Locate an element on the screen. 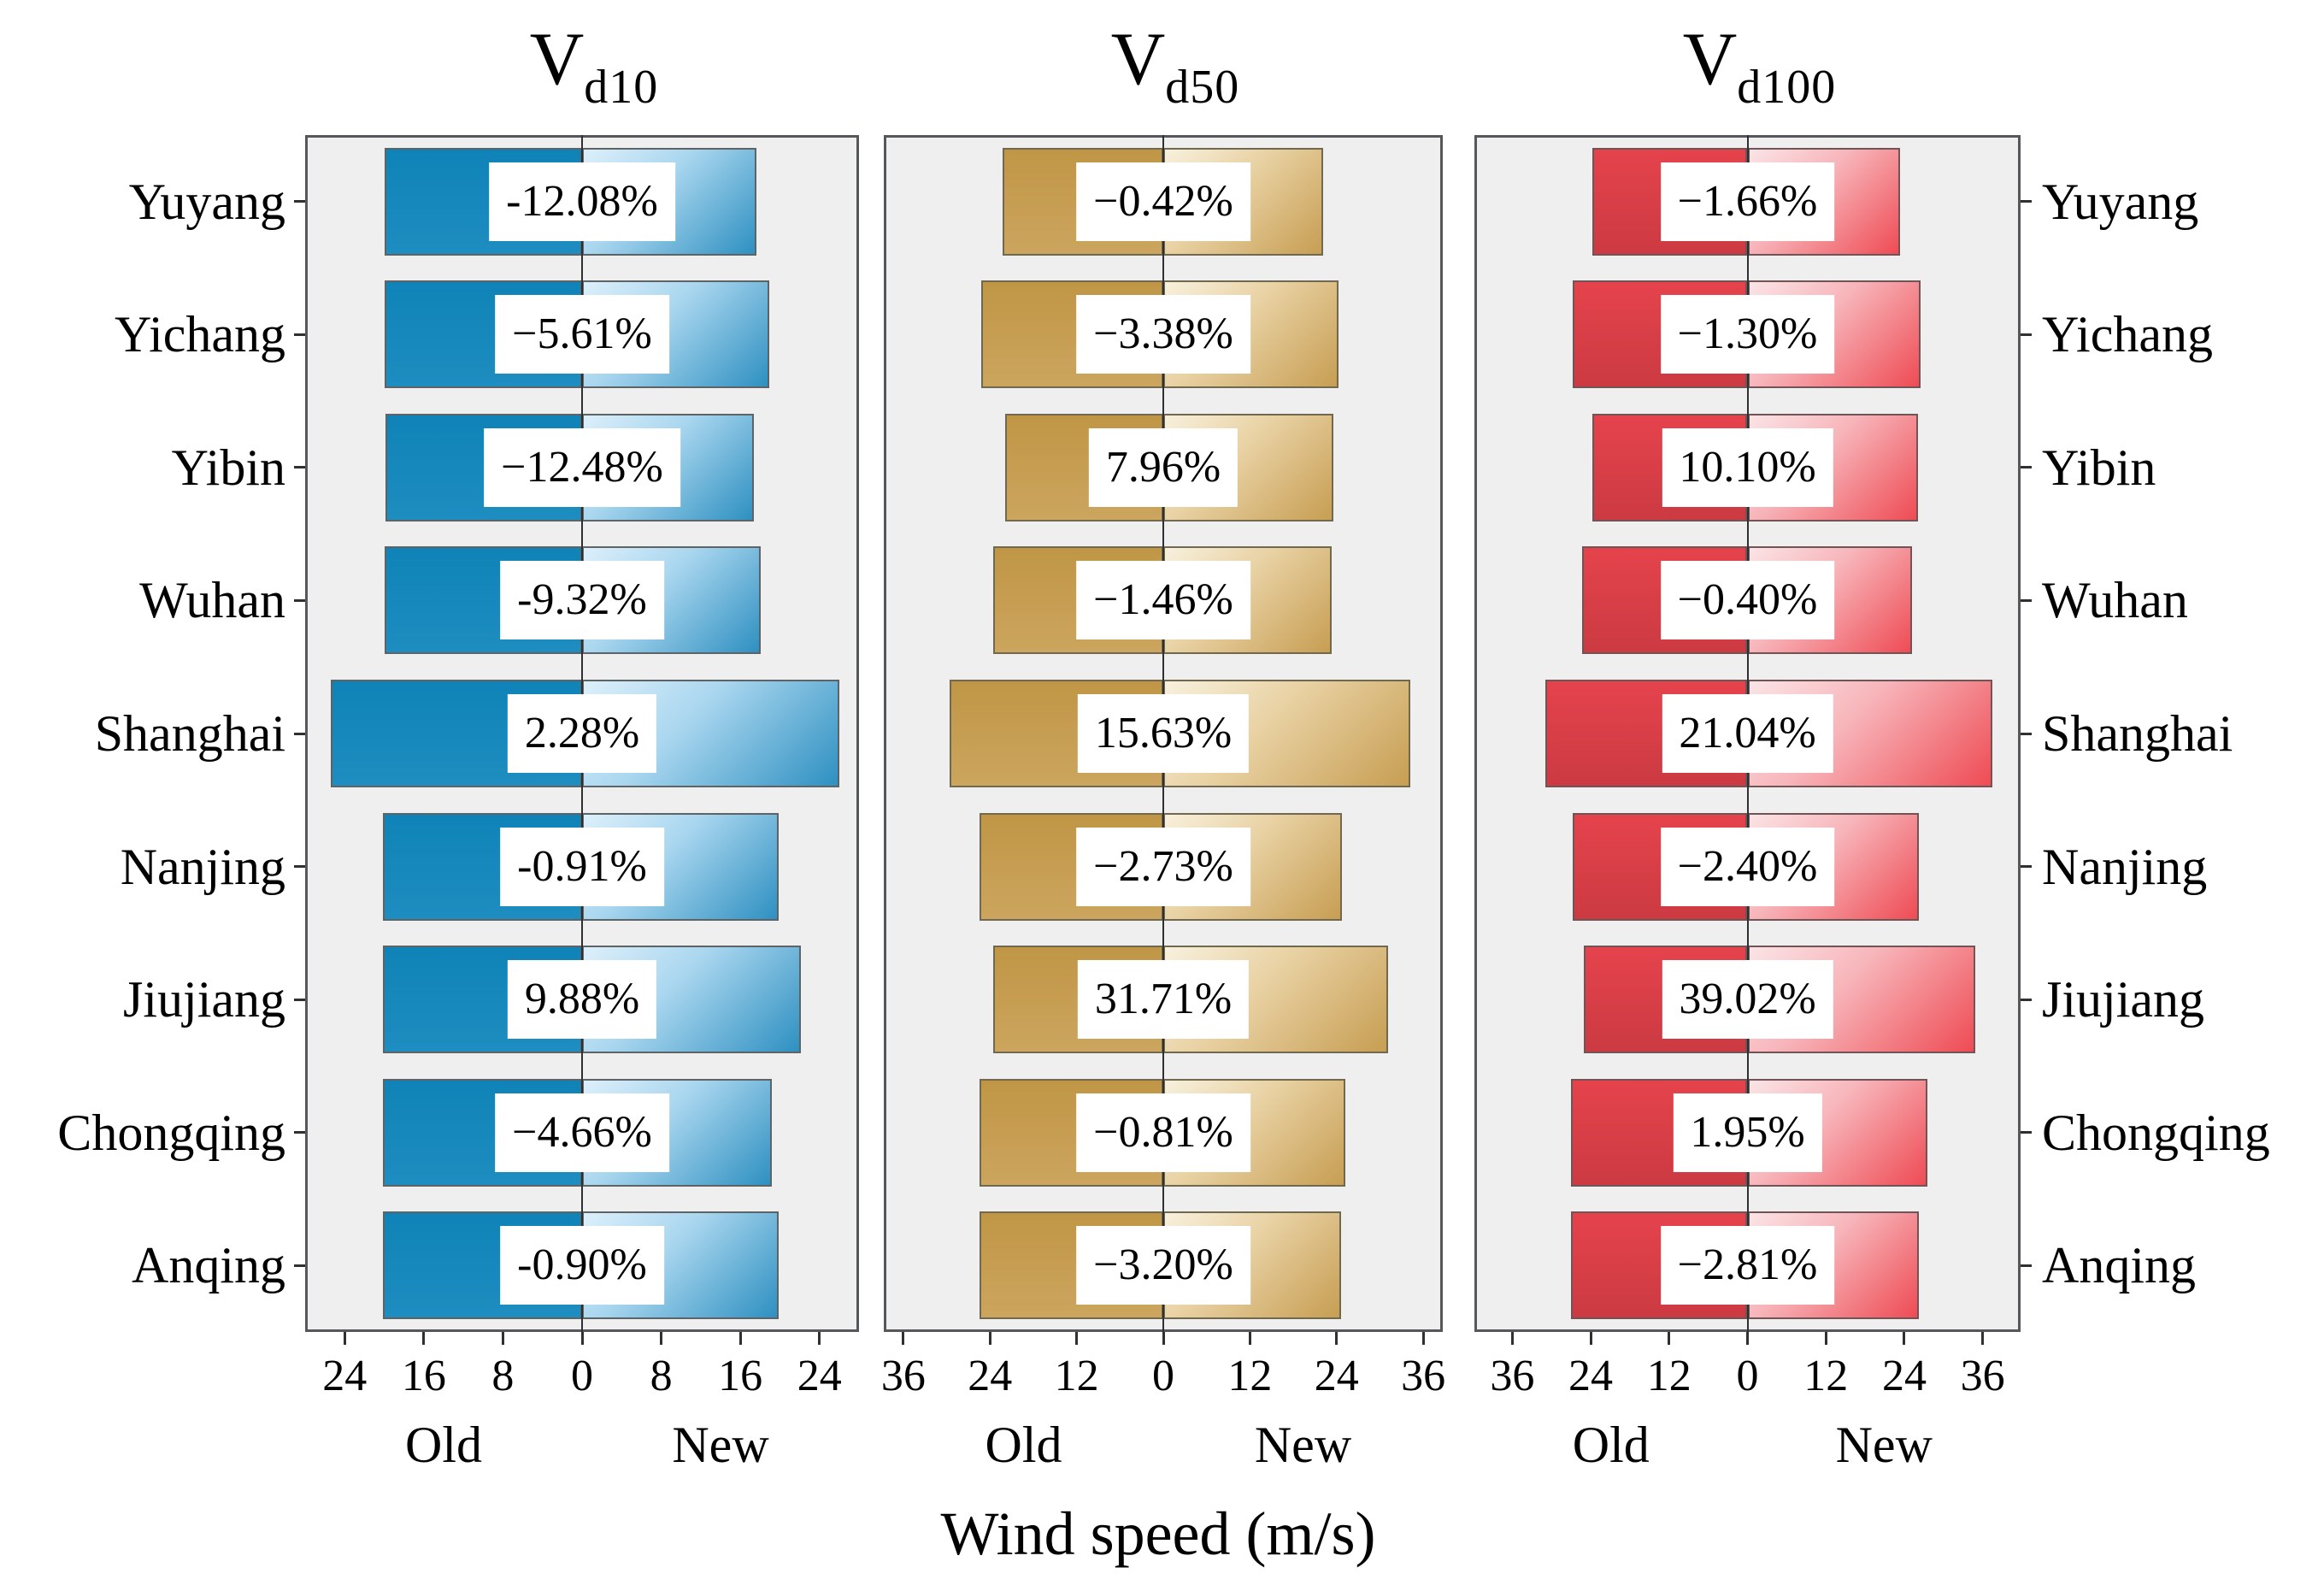 The height and width of the screenshot is (1591, 2324). panel-title-vd100: Vd100 is located at coordinates (1760, 64).